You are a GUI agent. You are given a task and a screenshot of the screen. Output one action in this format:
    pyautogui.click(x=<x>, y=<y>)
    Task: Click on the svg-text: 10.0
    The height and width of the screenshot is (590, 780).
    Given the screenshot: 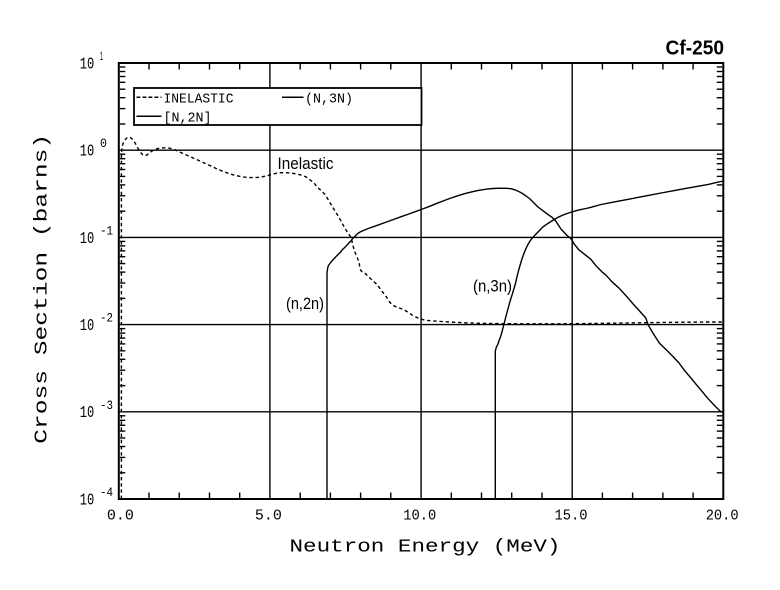 What is the action you would take?
    pyautogui.click(x=419, y=516)
    